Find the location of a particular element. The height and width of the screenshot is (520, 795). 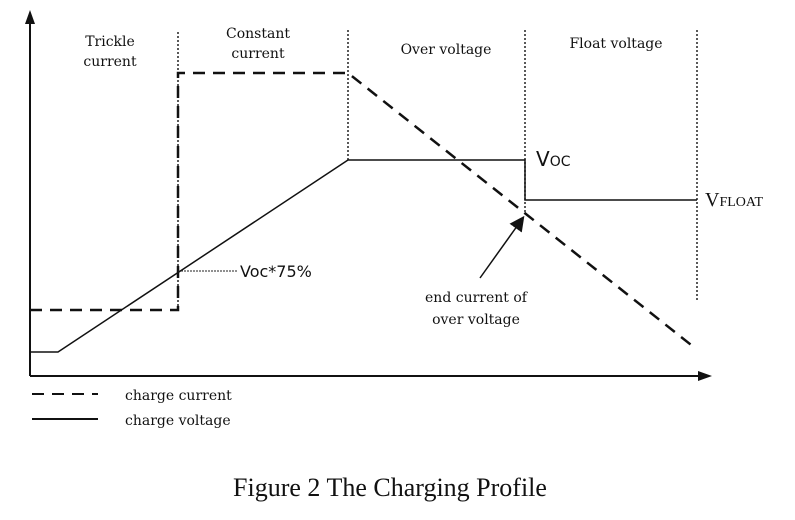

y-axis-arrow is located at coordinates (30, 17).